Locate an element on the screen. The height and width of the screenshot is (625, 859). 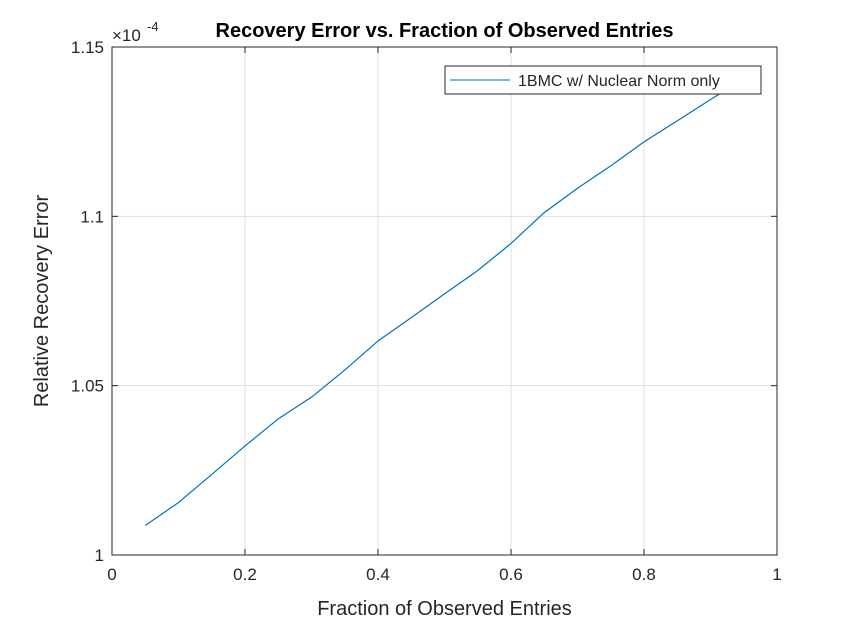
x-axis-label: Fraction of Observed Entries is located at coordinates (444, 609).